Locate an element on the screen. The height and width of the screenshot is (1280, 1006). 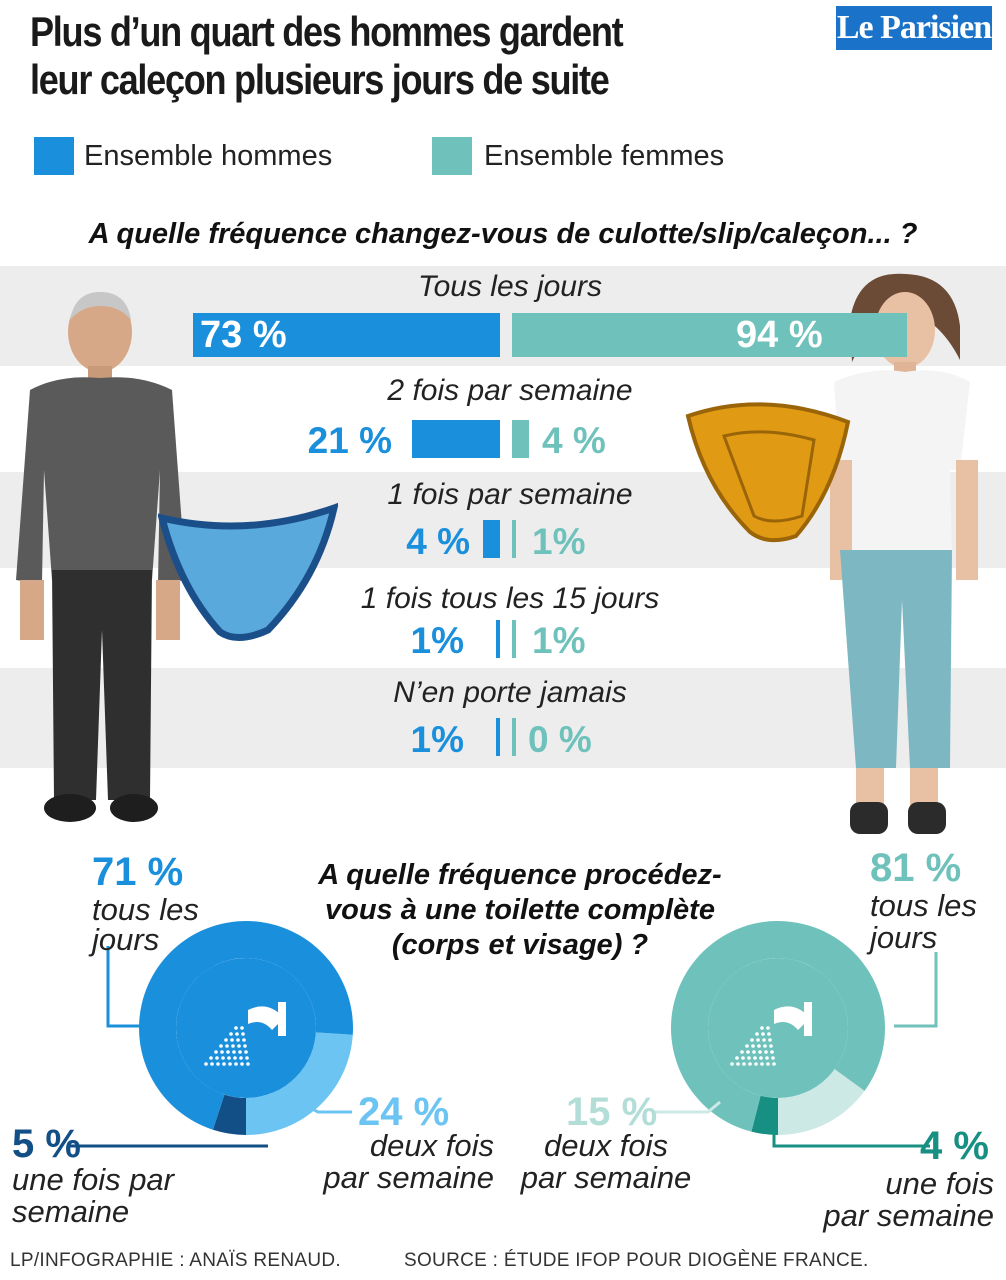
donut-hommes-text-5-line-1: une fois par is located at coordinates (93, 1179).